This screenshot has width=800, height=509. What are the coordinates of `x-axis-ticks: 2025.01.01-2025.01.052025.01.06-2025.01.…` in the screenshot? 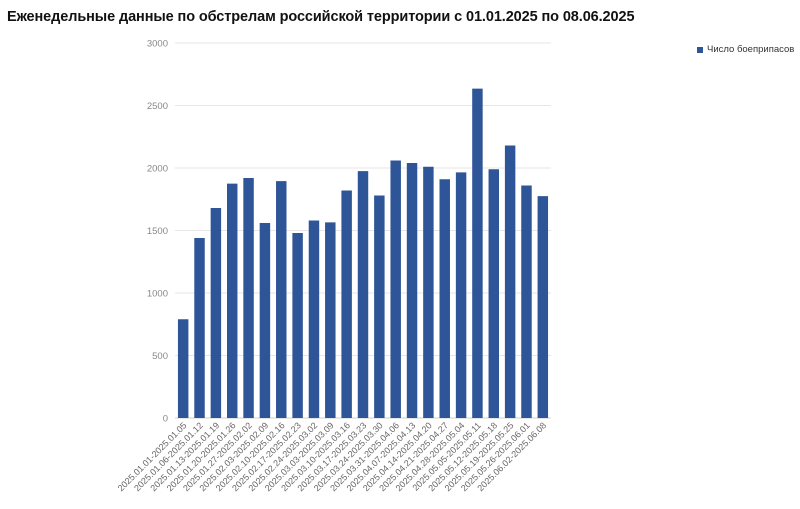 It's located at (332, 456).